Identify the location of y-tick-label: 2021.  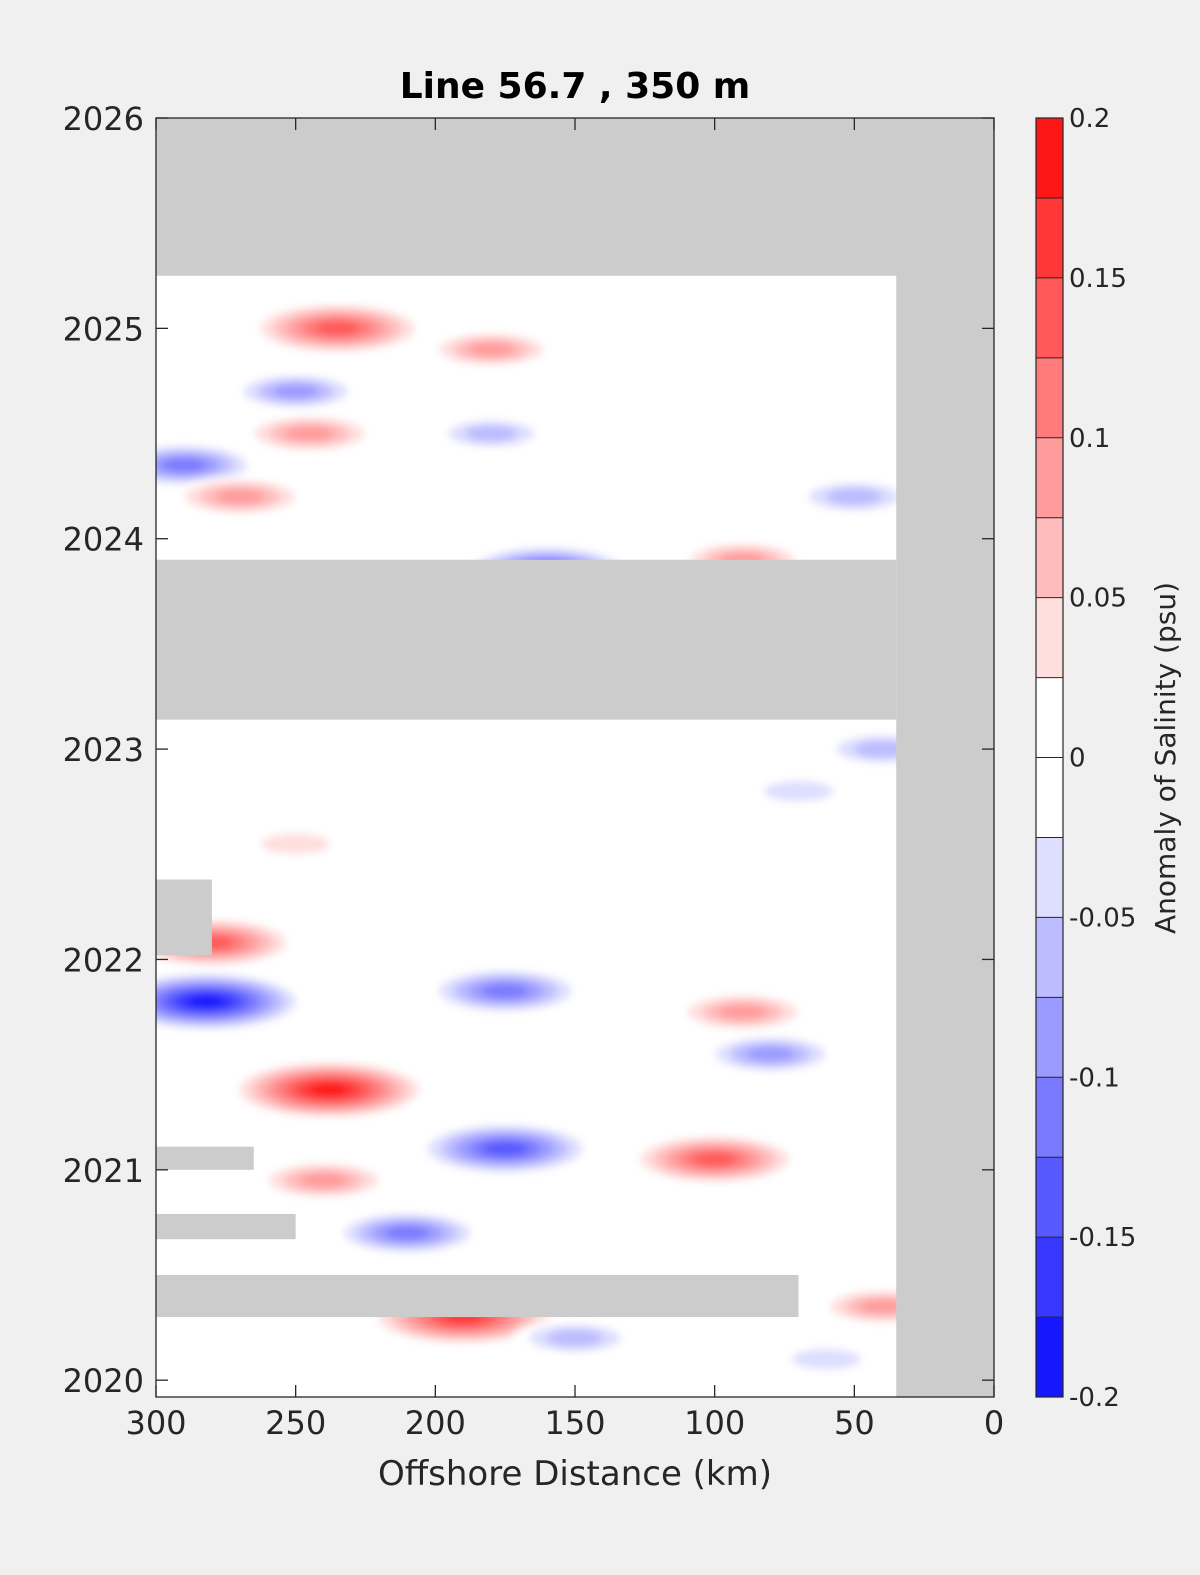
(103, 1171).